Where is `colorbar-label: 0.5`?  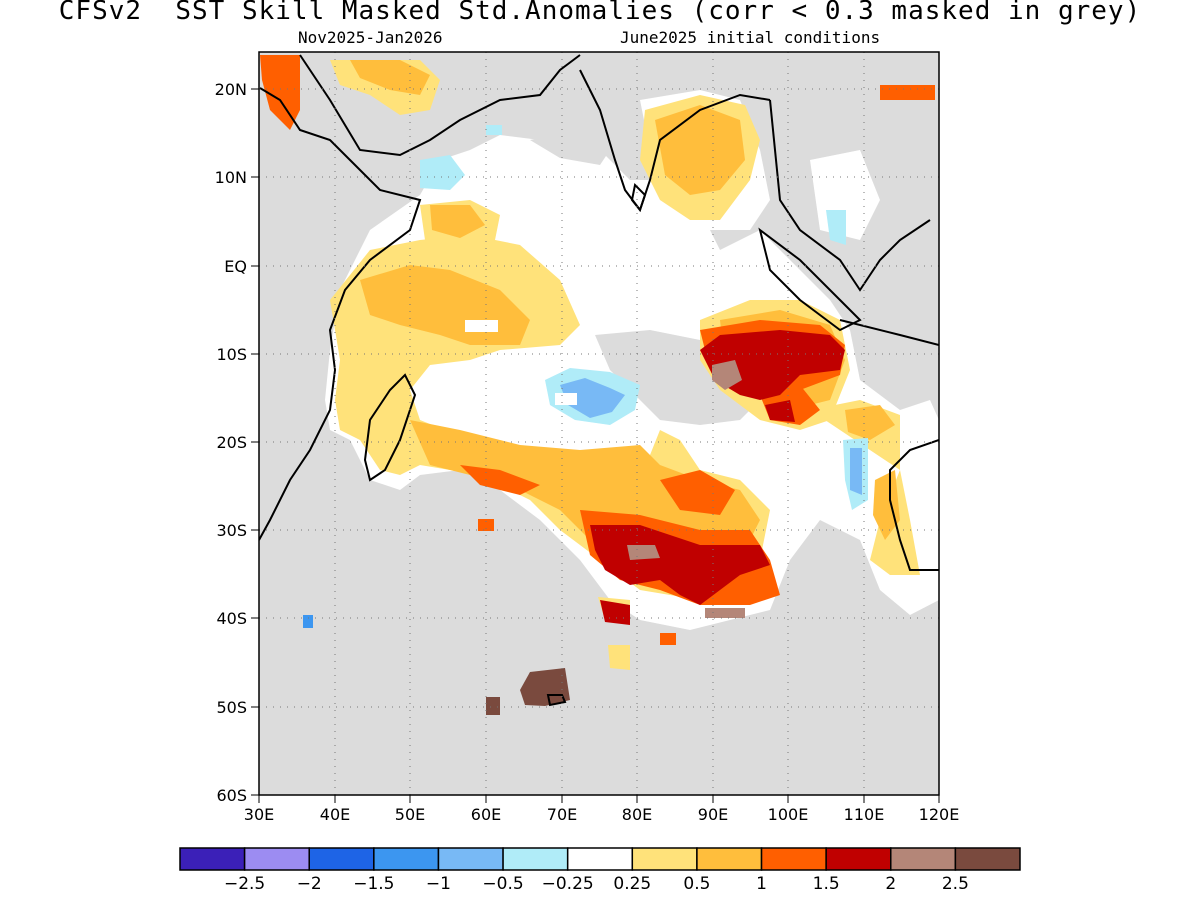
colorbar-label: 0.5 is located at coordinates (696, 884).